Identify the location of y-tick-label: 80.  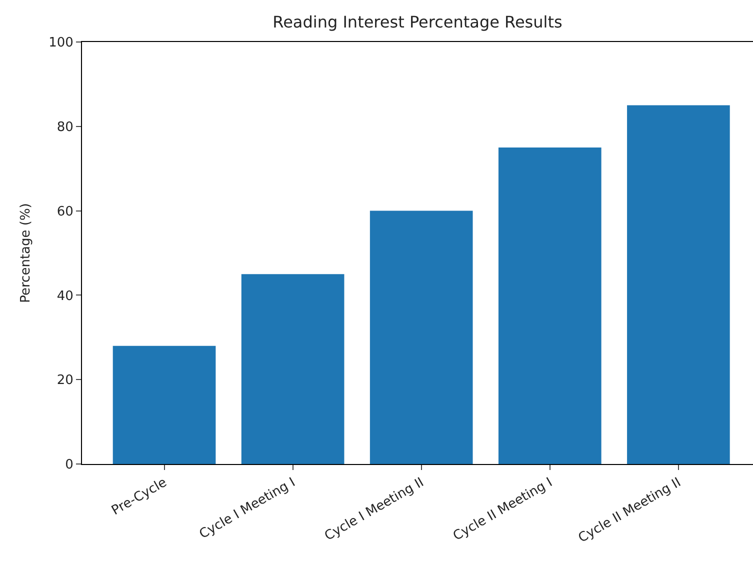
(65, 127).